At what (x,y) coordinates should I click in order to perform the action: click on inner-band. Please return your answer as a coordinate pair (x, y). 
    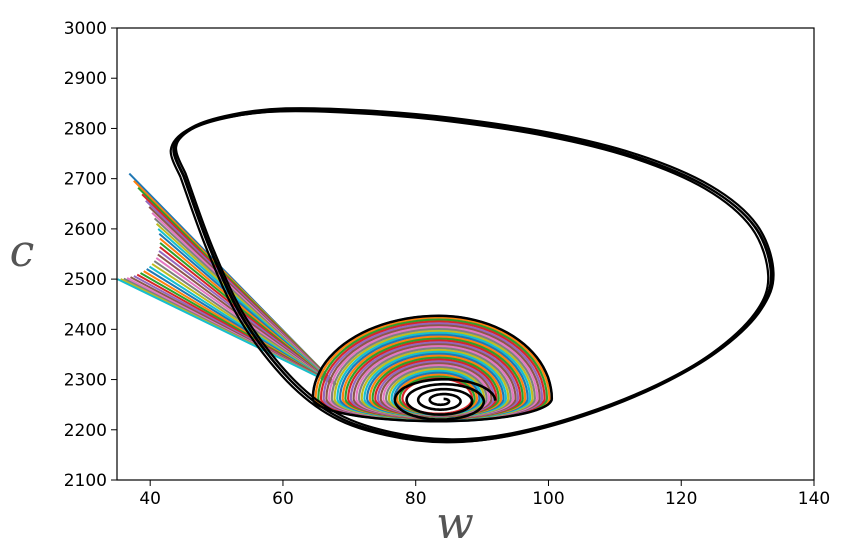
    Looking at the image, I should click on (432, 368).